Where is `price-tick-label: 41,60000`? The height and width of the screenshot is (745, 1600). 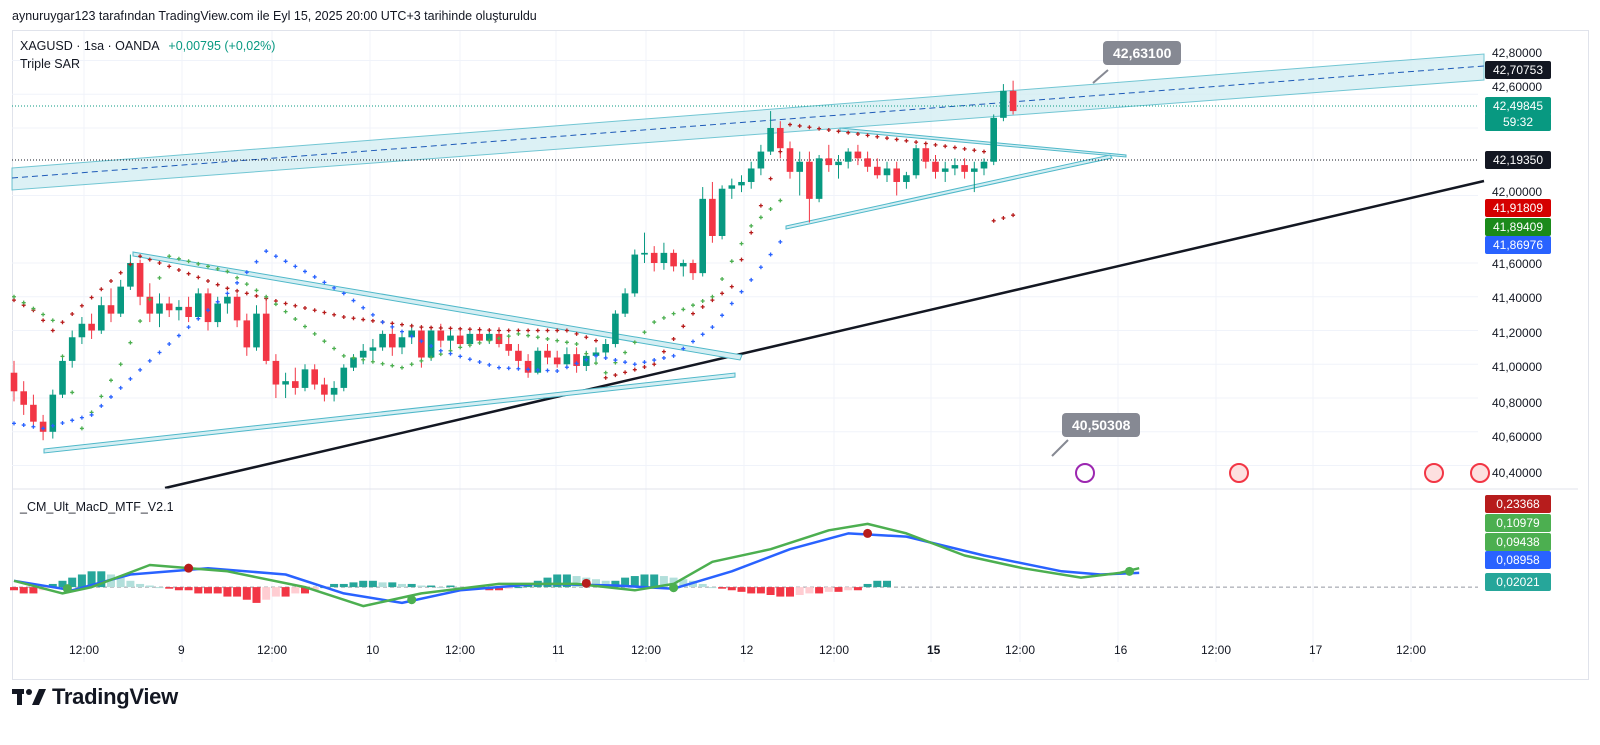 price-tick-label: 41,60000 is located at coordinates (1517, 264).